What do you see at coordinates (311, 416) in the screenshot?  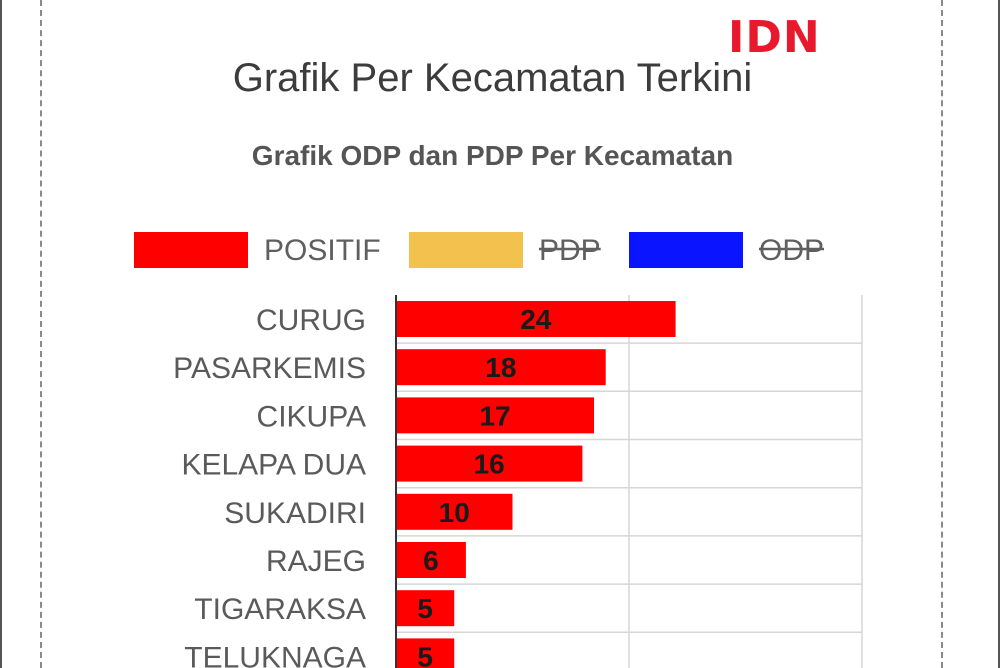 I see `category-label: CIKUPA` at bounding box center [311, 416].